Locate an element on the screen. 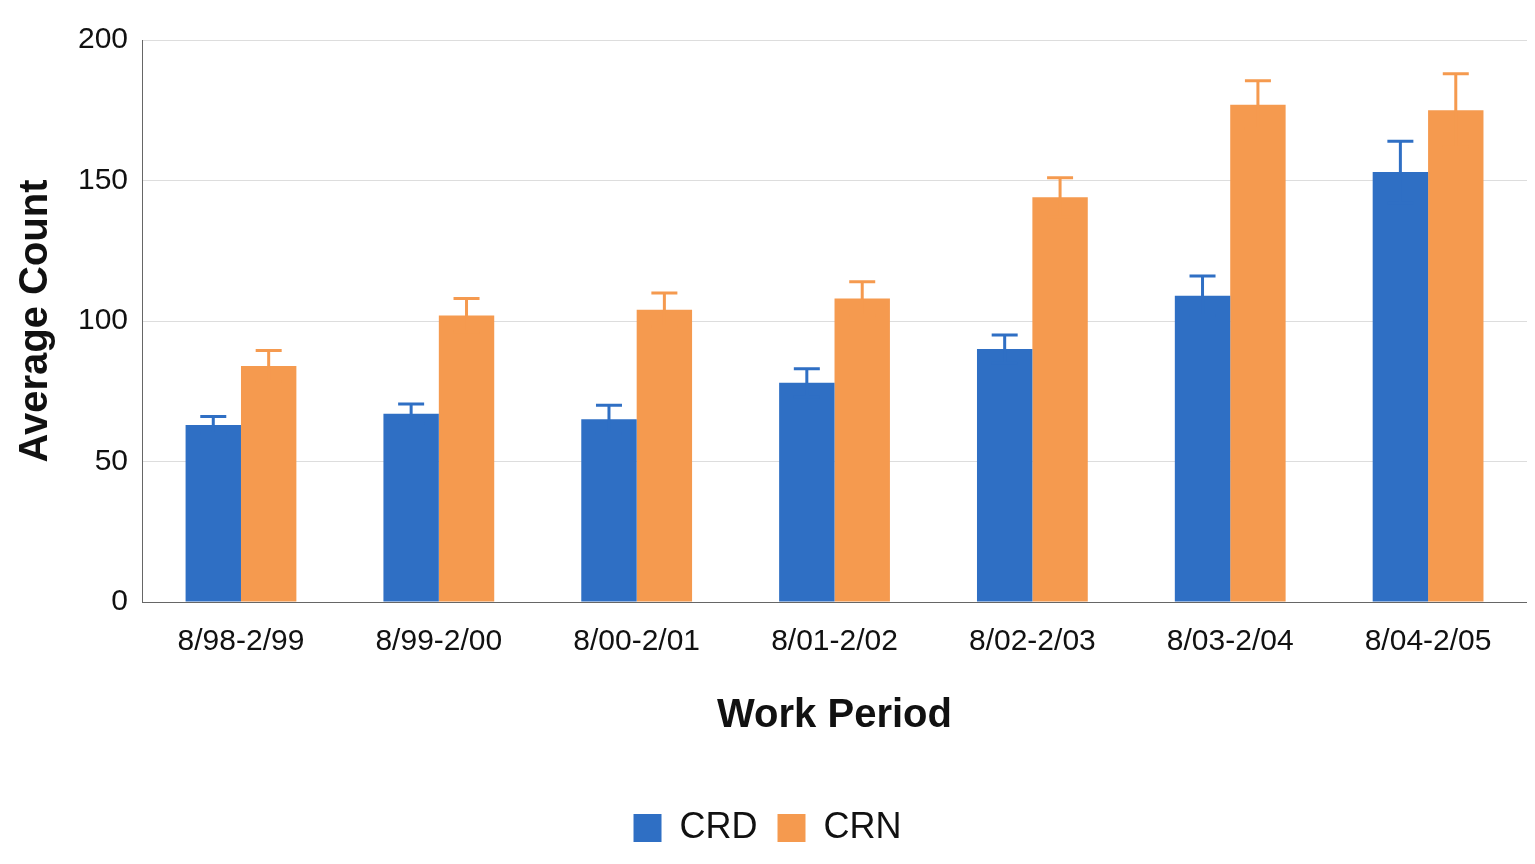 This screenshot has height=864, width=1535. y-axis-title: Average Count is located at coordinates (33, 321).